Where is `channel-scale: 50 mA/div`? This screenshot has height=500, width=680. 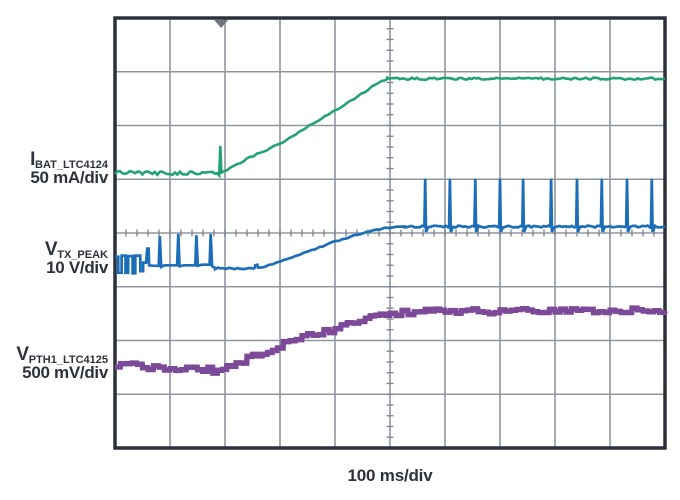 channel-scale: 50 mA/div is located at coordinates (69, 178).